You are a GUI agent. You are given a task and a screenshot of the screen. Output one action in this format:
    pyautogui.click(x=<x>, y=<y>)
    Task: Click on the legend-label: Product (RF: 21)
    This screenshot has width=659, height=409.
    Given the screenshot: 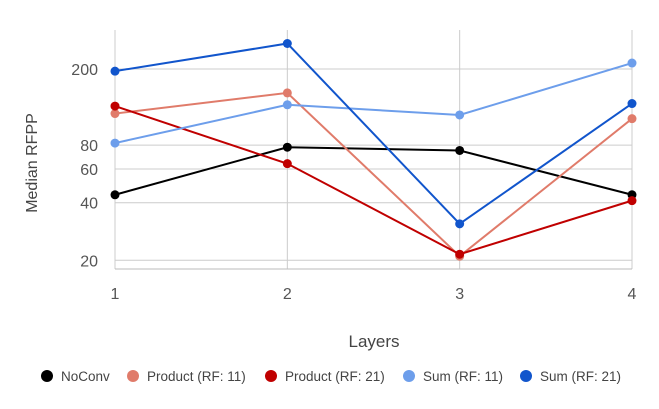 What is the action you would take?
    pyautogui.click(x=335, y=376)
    